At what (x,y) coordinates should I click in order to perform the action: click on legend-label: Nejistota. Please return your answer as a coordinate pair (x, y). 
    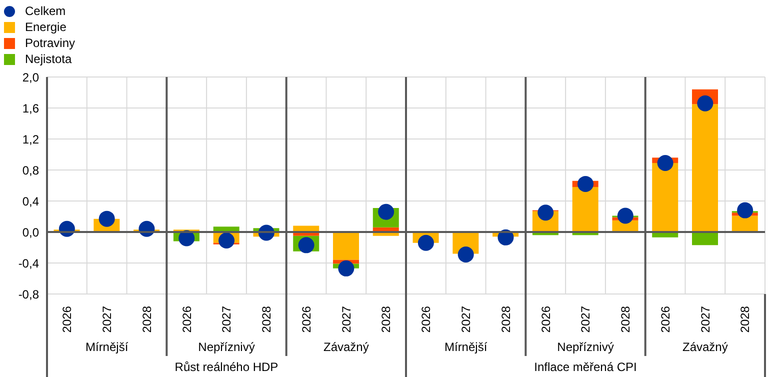
    Looking at the image, I should click on (48, 59).